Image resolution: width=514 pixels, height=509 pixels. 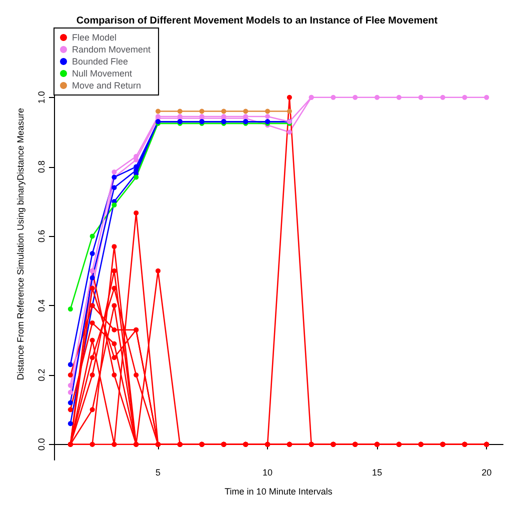 I want to click on legend-label: Move and Return, so click(x=107, y=85).